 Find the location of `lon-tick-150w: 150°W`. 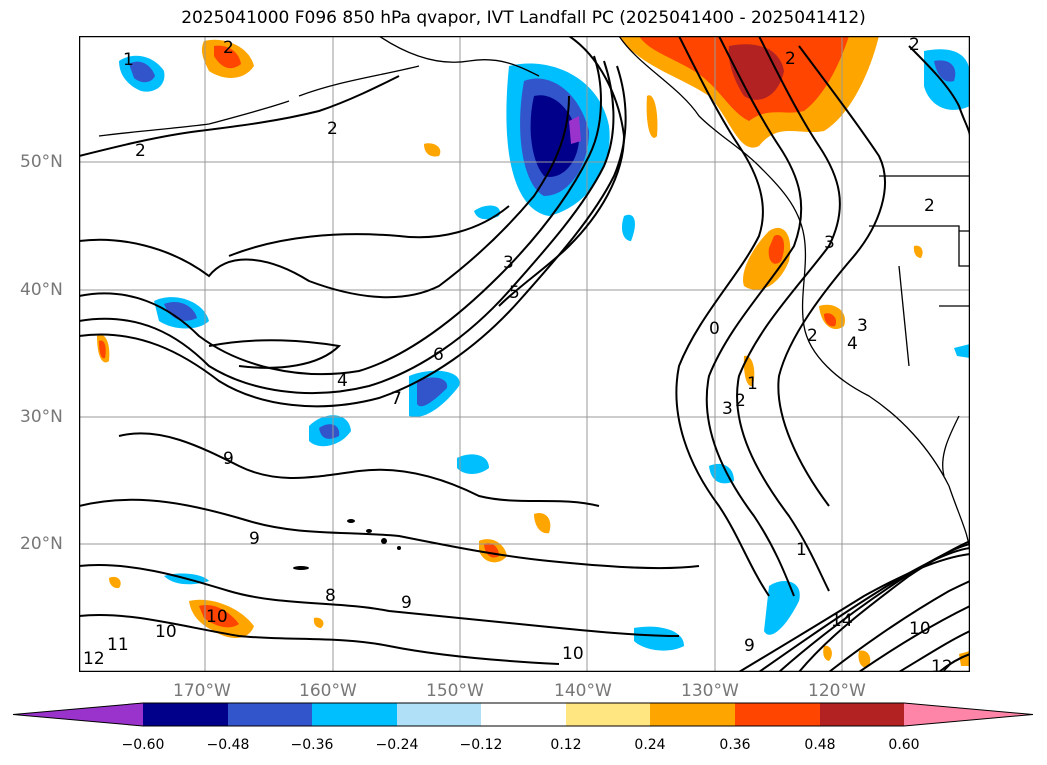

lon-tick-150w: 150°W is located at coordinates (455, 691).